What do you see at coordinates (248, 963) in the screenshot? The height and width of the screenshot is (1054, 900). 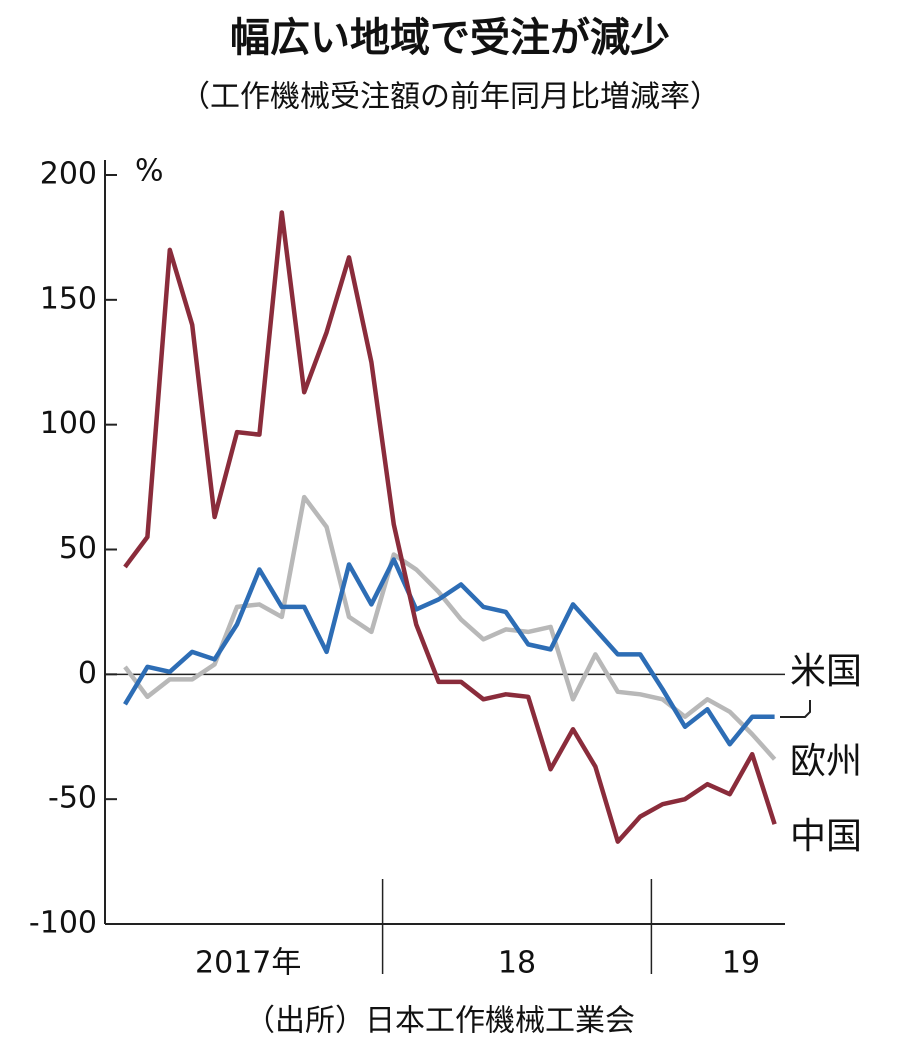 I see `x-tick-label: 2017年` at bounding box center [248, 963].